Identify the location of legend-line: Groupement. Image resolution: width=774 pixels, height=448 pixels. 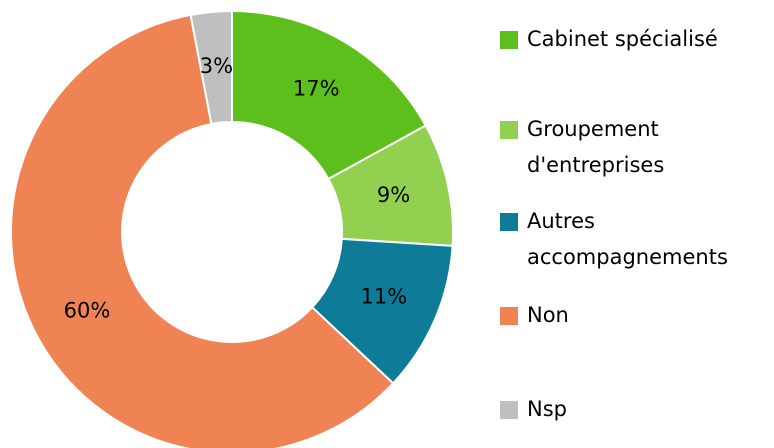
(593, 129).